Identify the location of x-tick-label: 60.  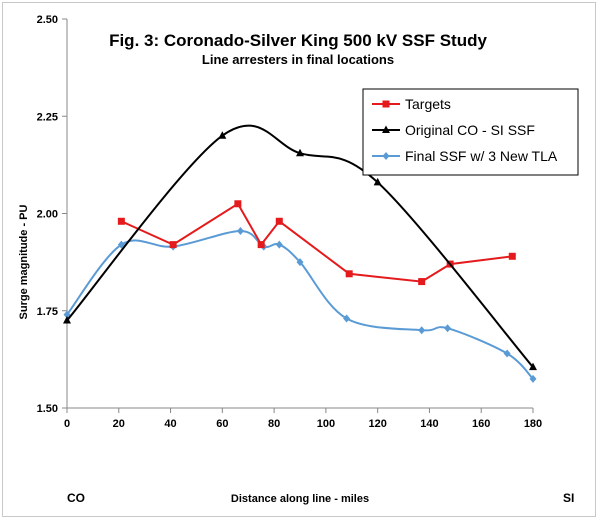
(222, 424).